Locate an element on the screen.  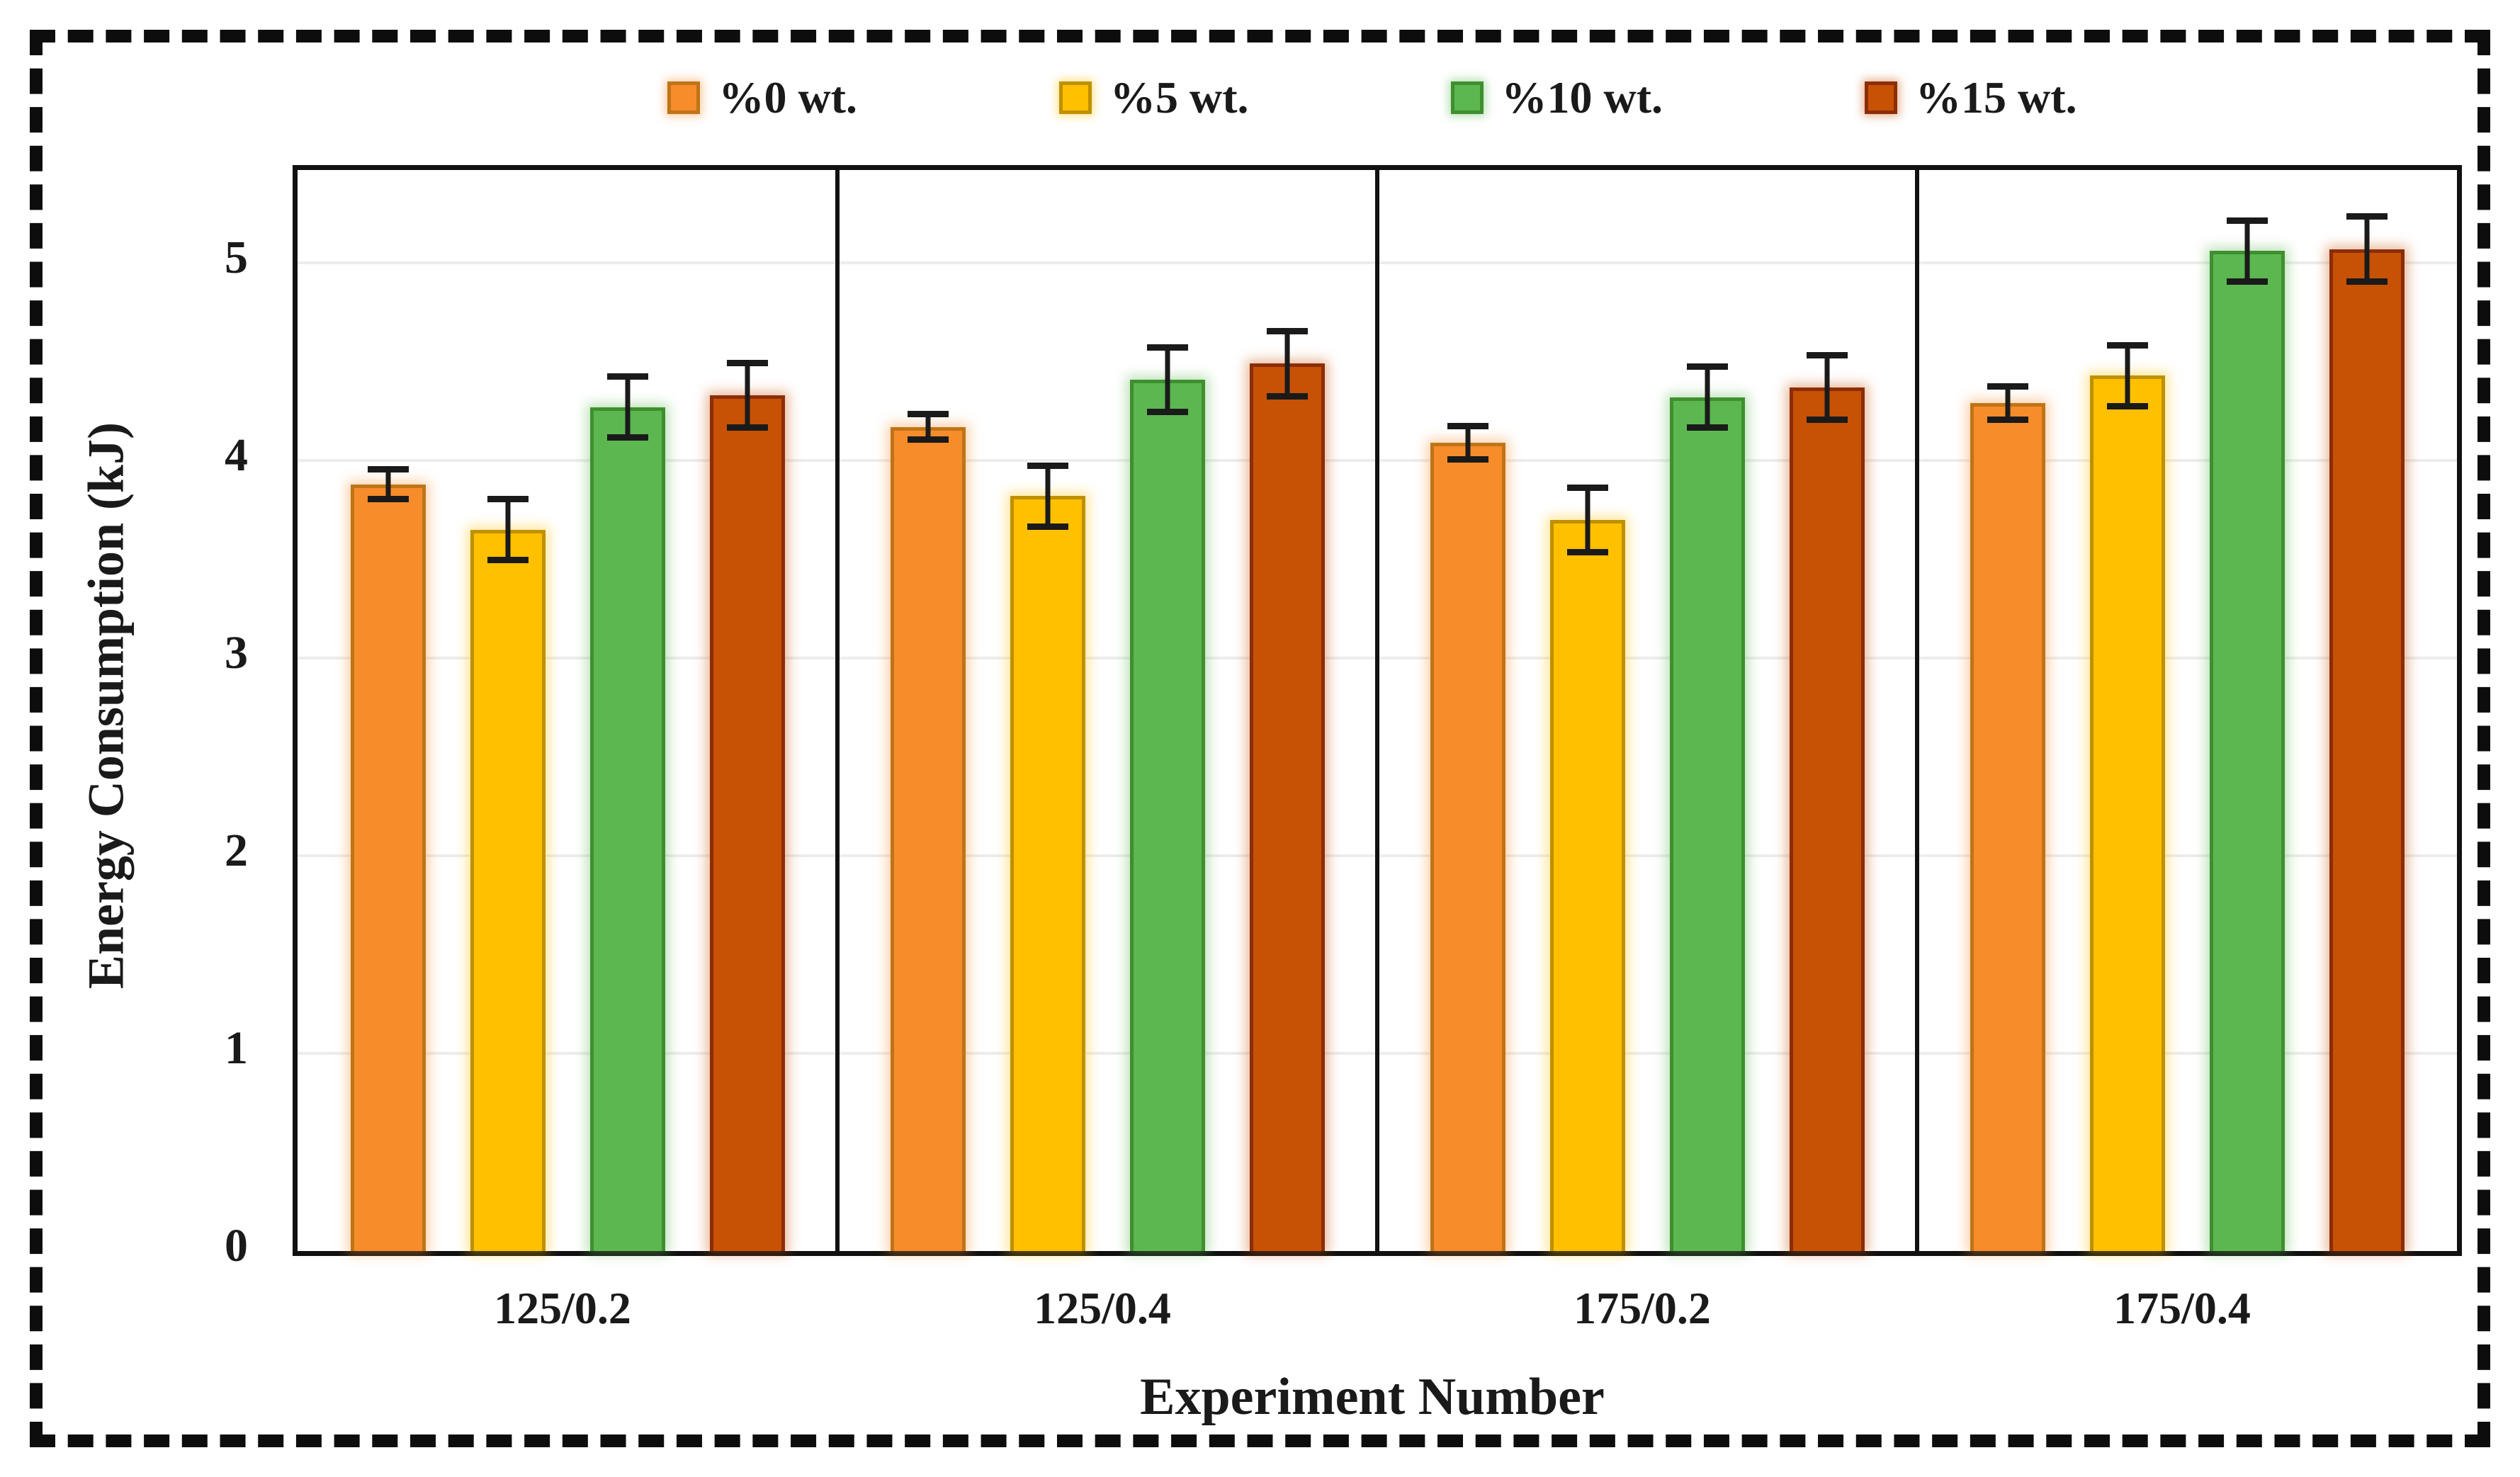
legend-item: %15 wt. is located at coordinates (1971, 98).